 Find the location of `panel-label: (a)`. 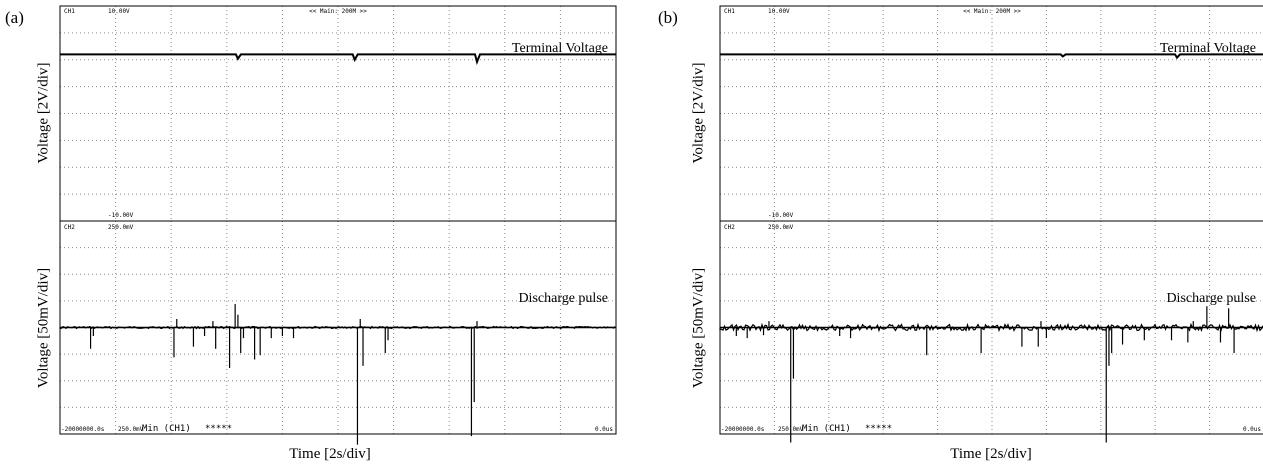

panel-label: (a) is located at coordinates (14, 17).